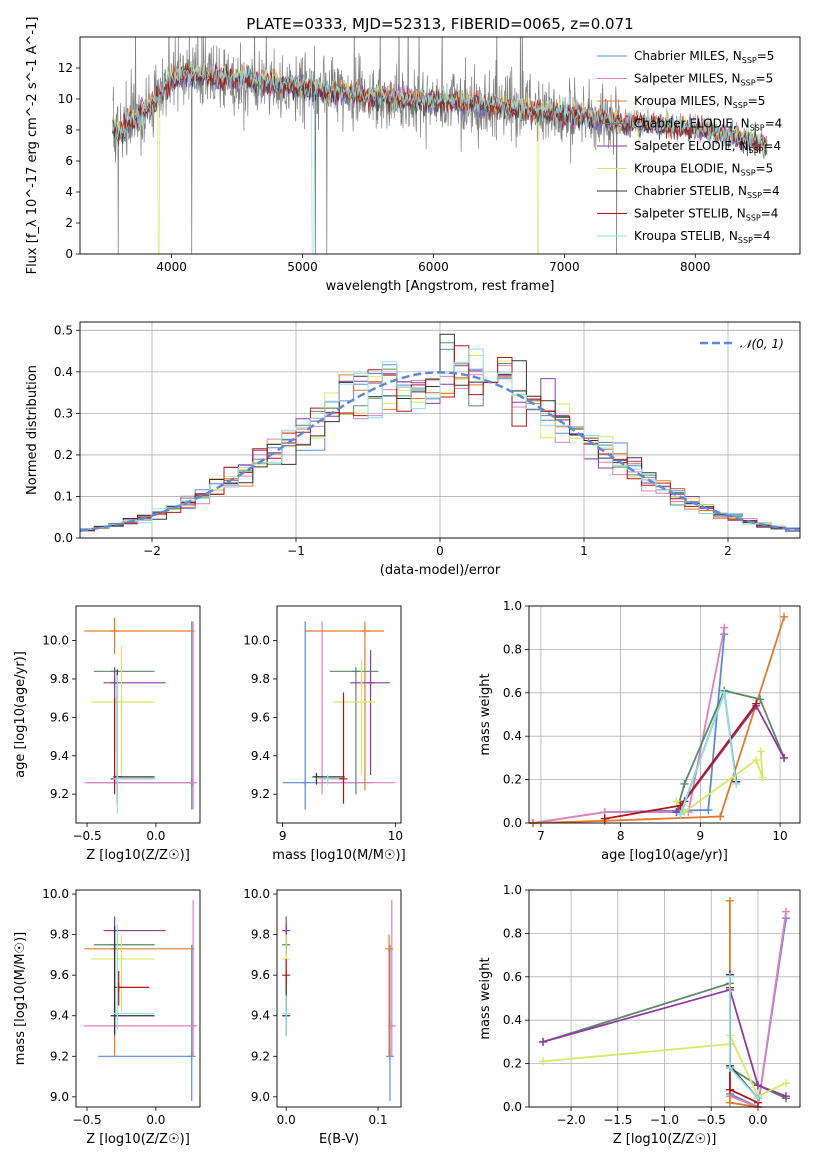 The width and height of the screenshot is (819, 1170). I want to click on y-tick-label: 4, so click(69, 192).